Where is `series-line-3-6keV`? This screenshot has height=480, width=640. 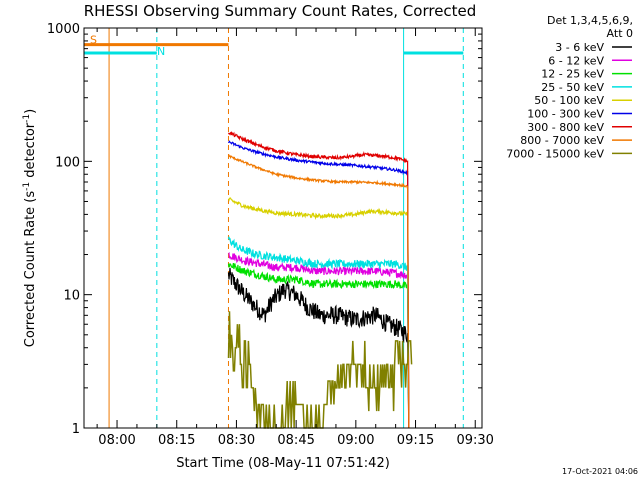 series-line-3-6keV is located at coordinates (318, 348).